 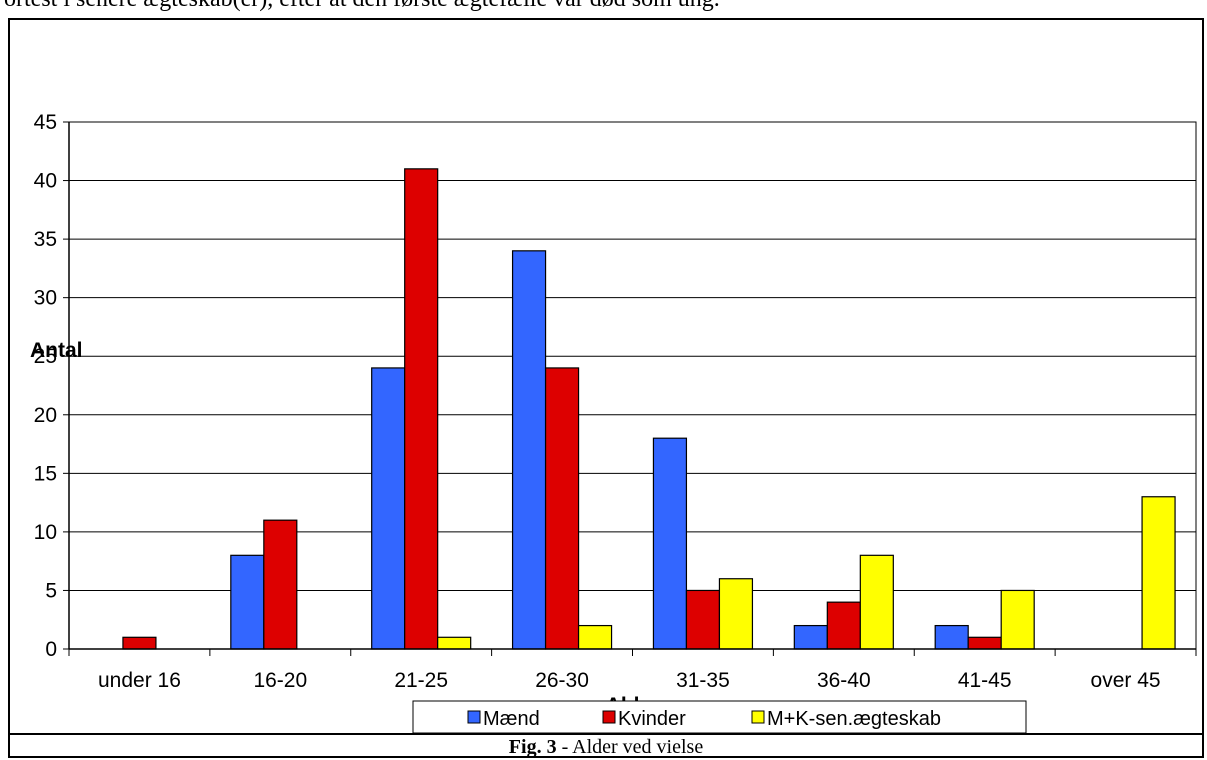 I want to click on y-tick-label: 45, so click(x=45, y=122).